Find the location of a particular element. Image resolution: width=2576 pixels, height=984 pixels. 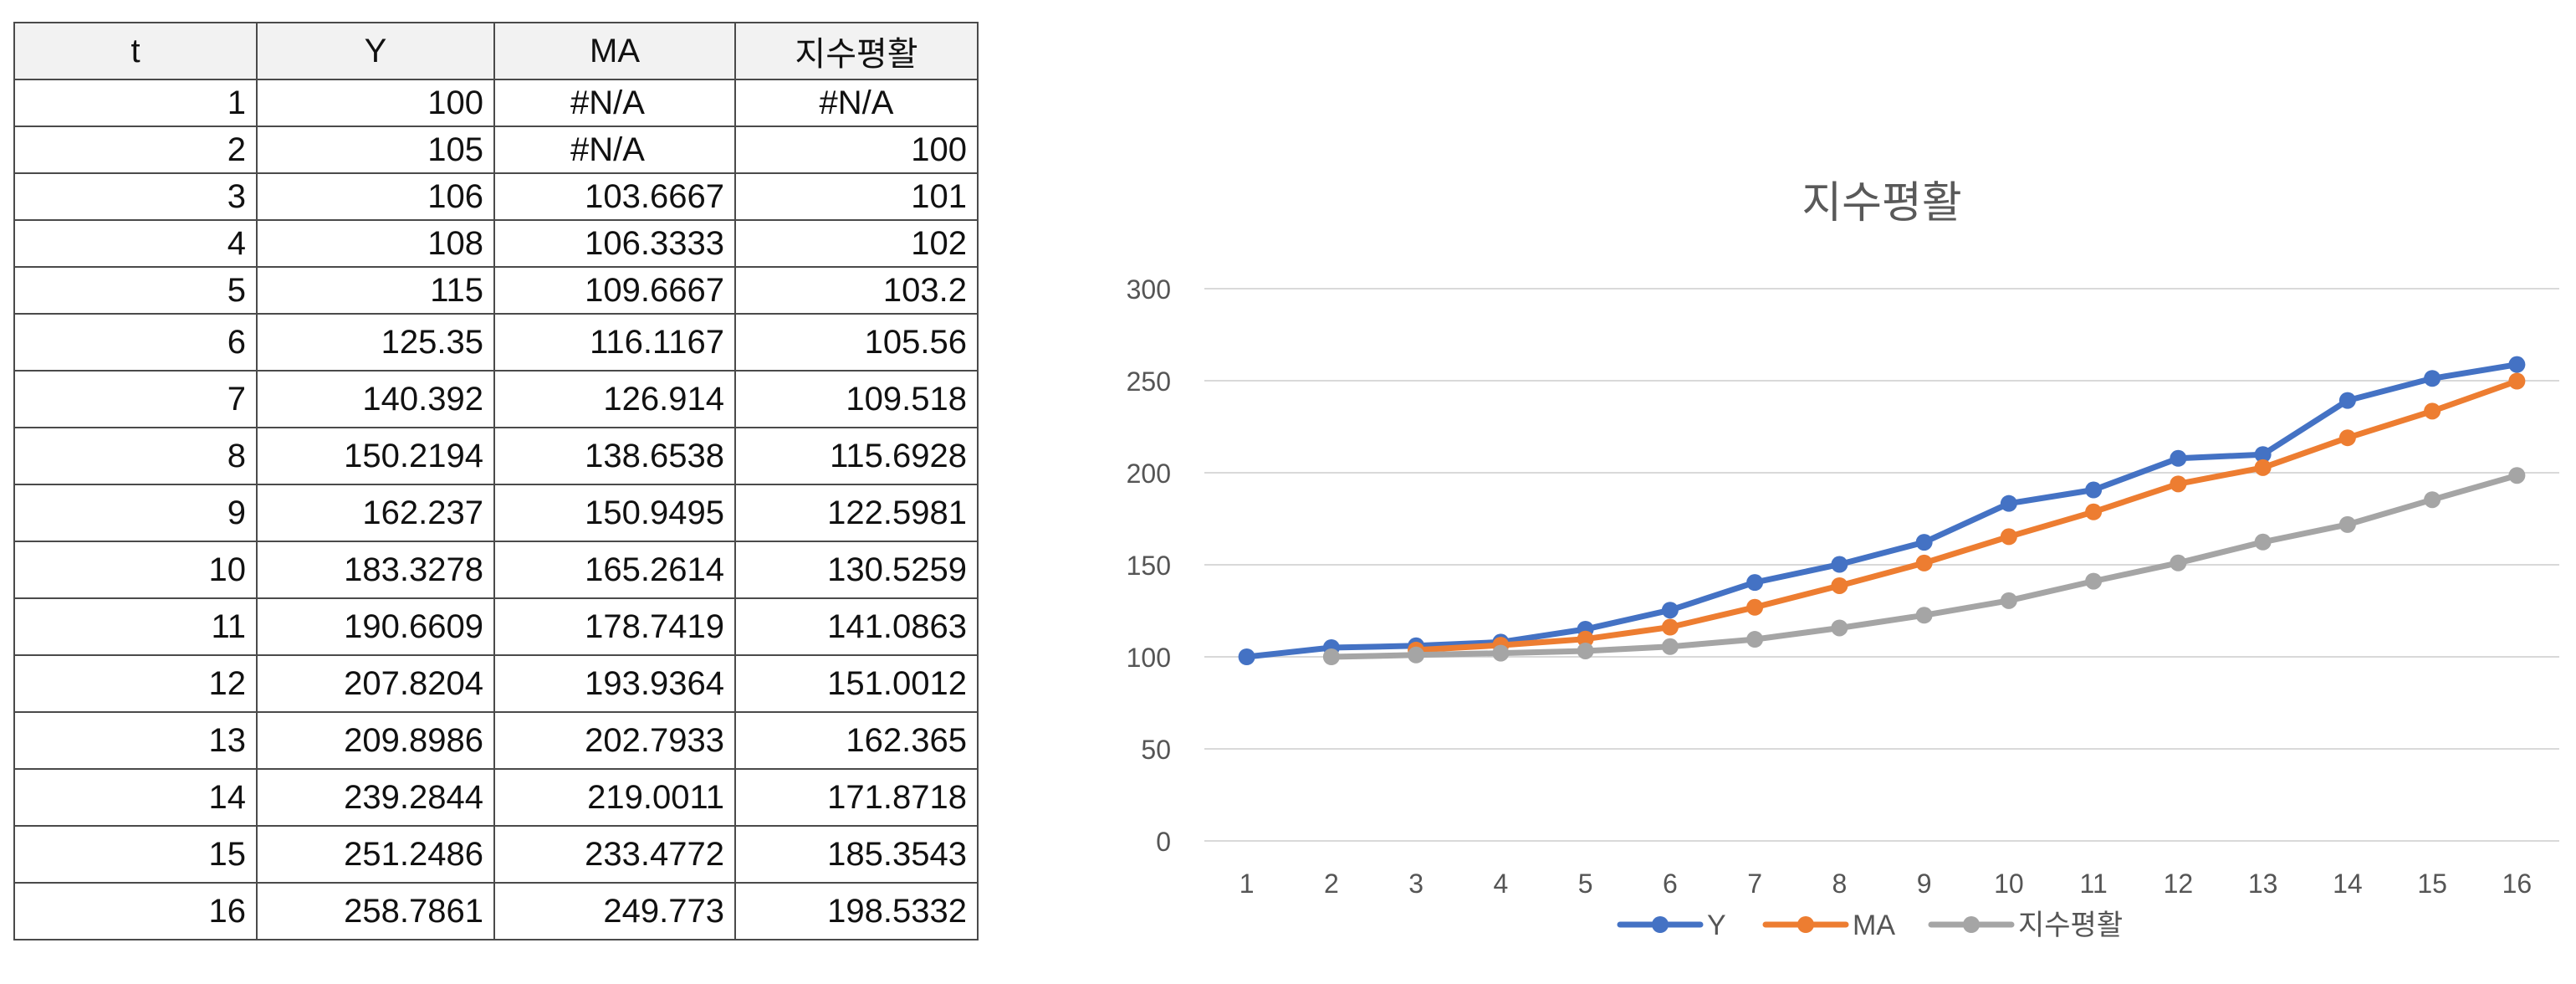

table-cell: 126.914 is located at coordinates (614, 399).